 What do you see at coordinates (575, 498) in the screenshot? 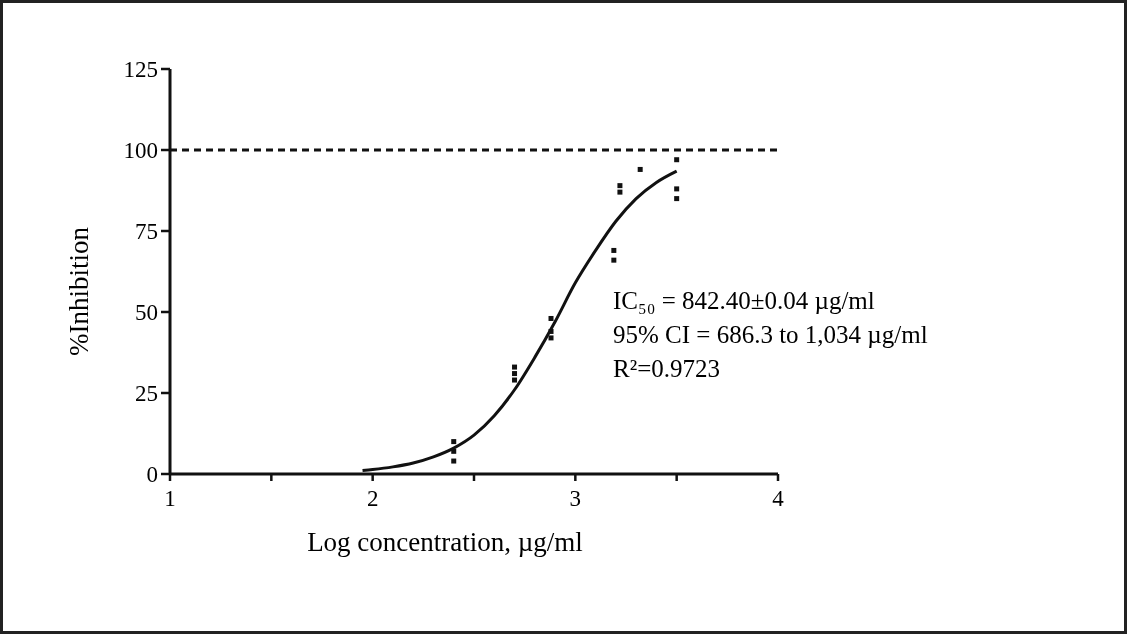
I see `x-tick-label: 3` at bounding box center [575, 498].